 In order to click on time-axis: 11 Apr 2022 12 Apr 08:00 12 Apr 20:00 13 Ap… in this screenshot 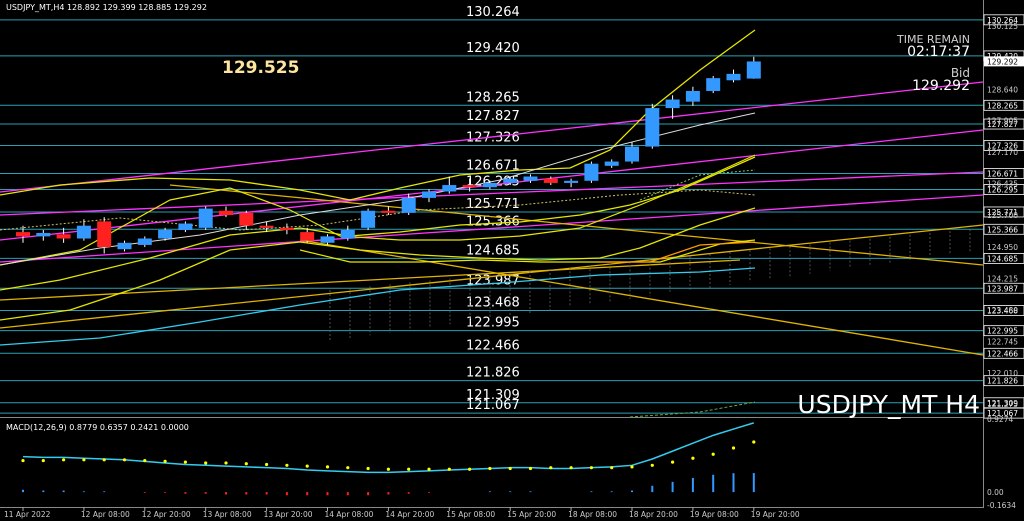, I will do `click(402, 513)`.